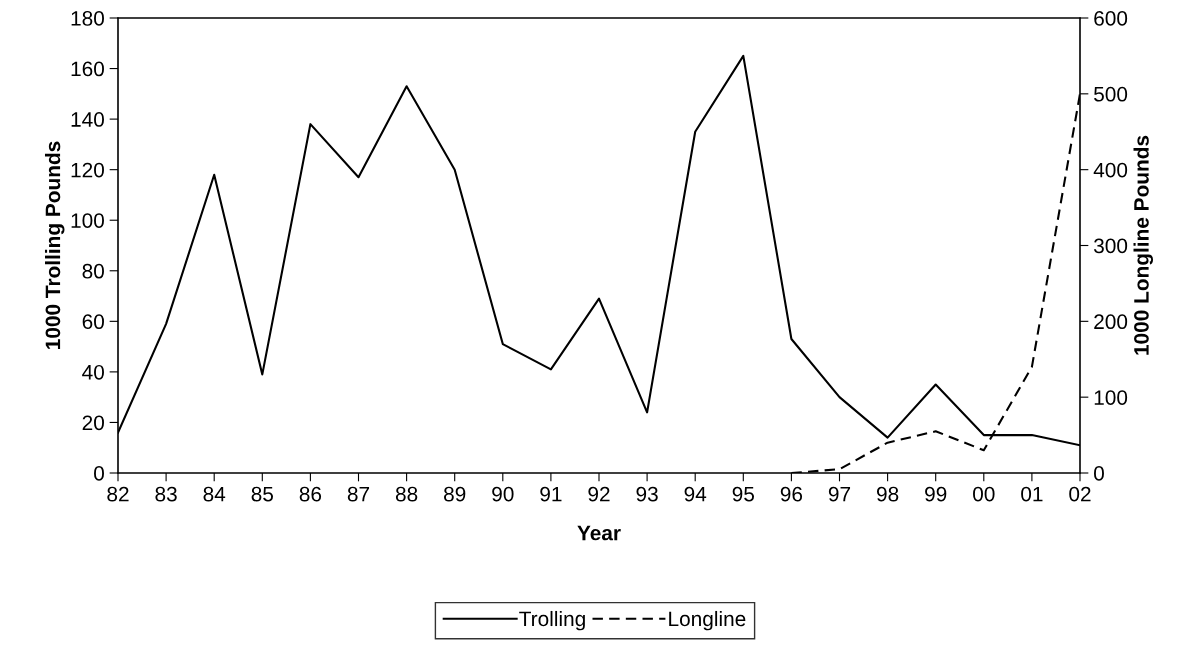 This screenshot has width=1190, height=658. I want to click on x-tick-label: 97, so click(839, 494).